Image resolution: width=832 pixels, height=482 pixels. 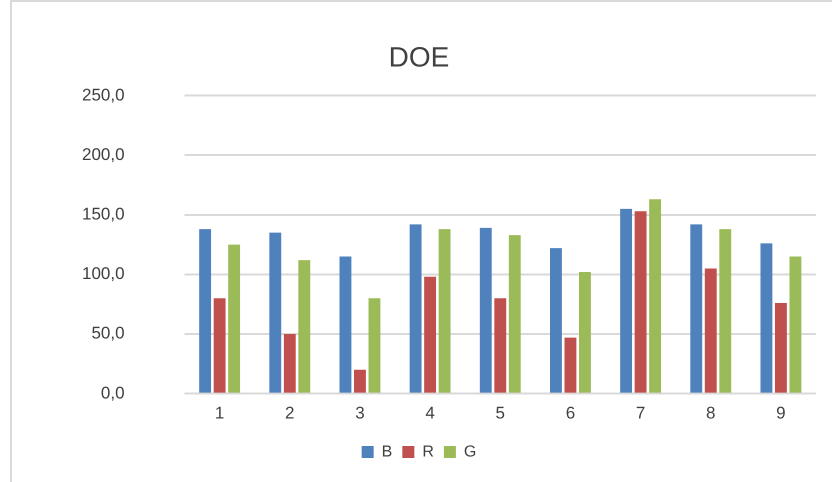 I want to click on x-tick-label: 9, so click(x=781, y=412).